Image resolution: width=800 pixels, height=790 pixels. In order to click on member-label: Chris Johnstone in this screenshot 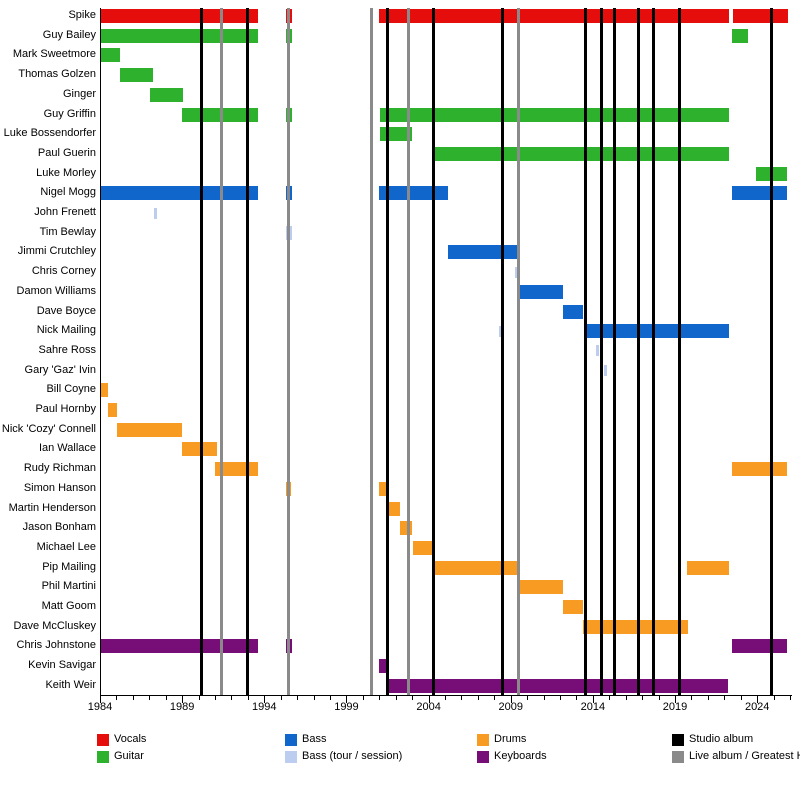, I will do `click(56, 645)`.